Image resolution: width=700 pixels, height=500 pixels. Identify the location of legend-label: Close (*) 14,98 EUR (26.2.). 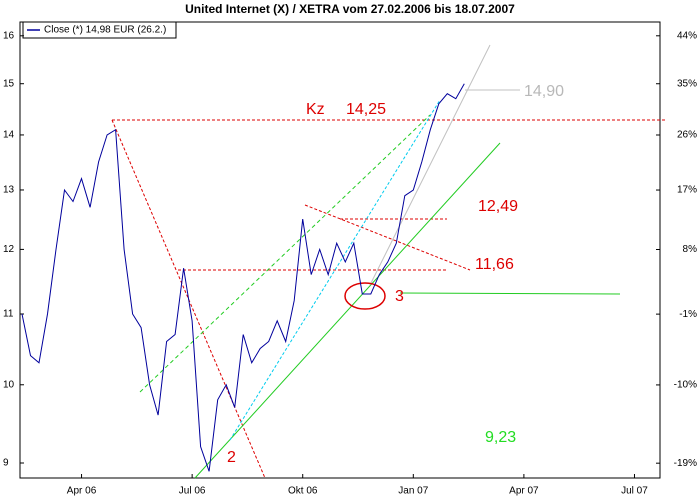
(105, 30).